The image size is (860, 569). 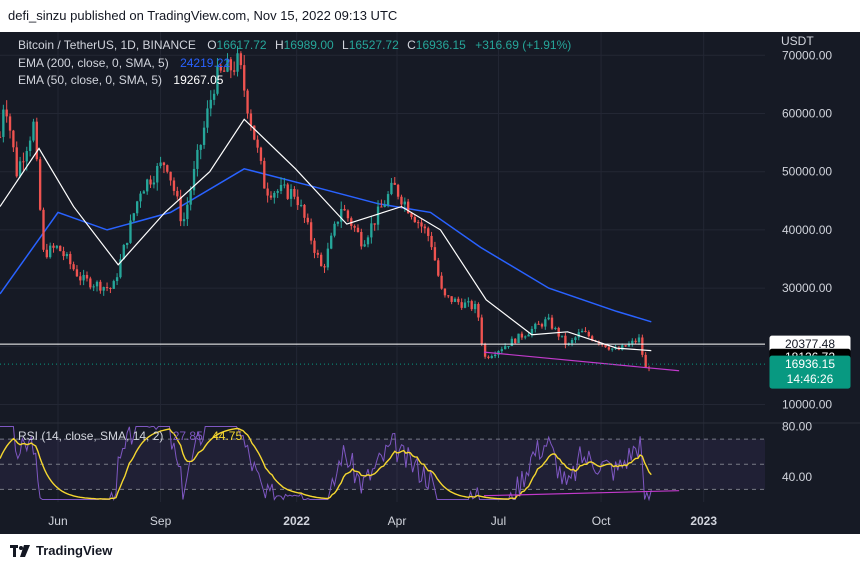 What do you see at coordinates (797, 427) in the screenshot?
I see `rsi-tick-label: 80.00` at bounding box center [797, 427].